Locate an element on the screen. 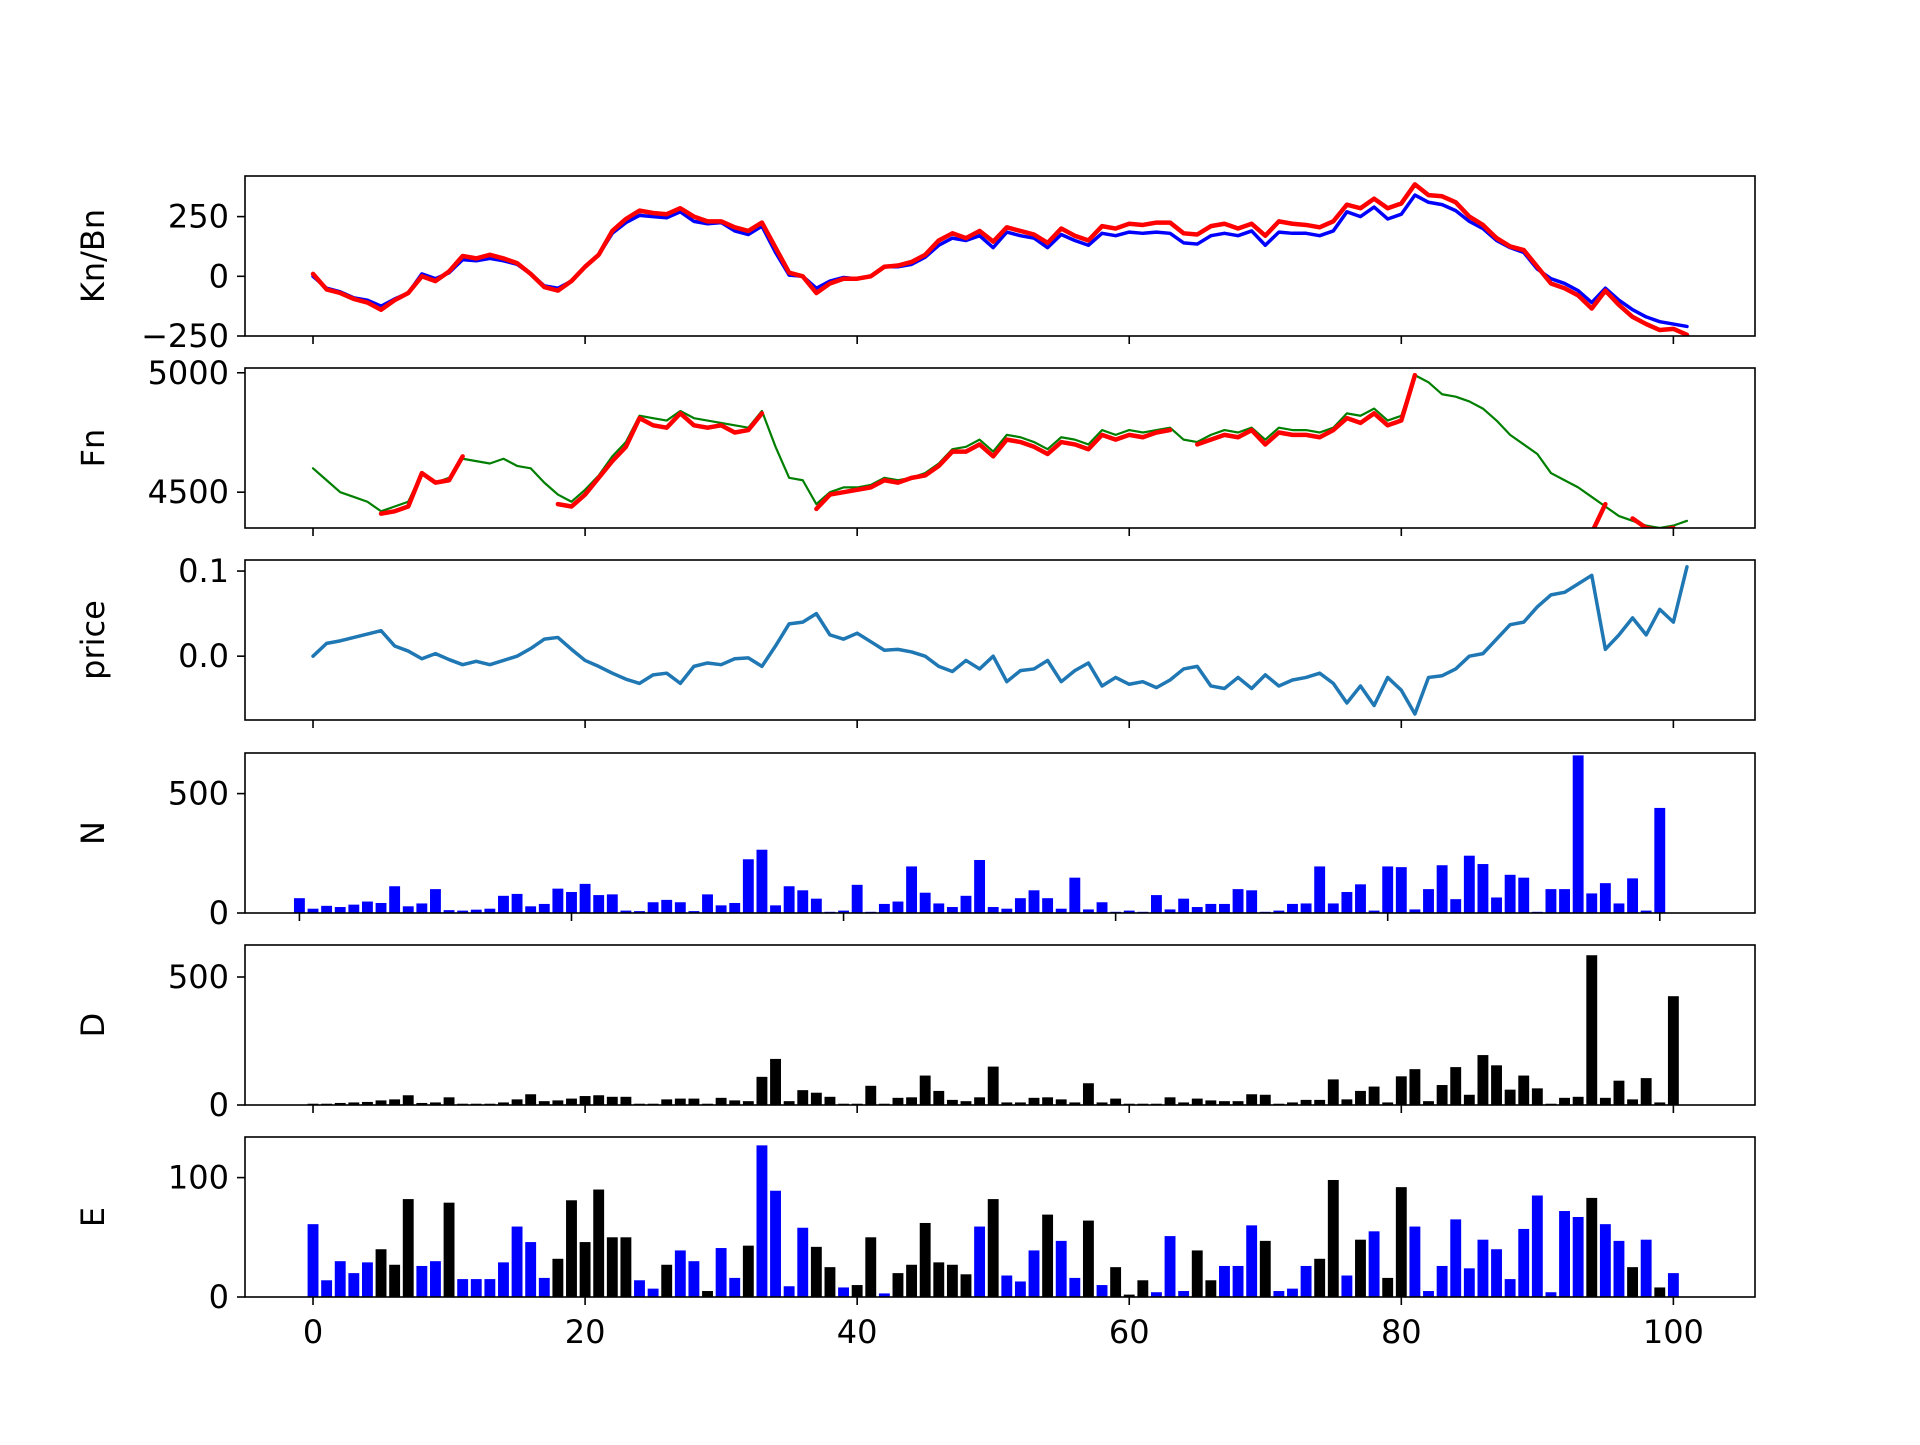 Image resolution: width=1920 pixels, height=1445 pixels. y-tick-label: −250 is located at coordinates (185, 336).